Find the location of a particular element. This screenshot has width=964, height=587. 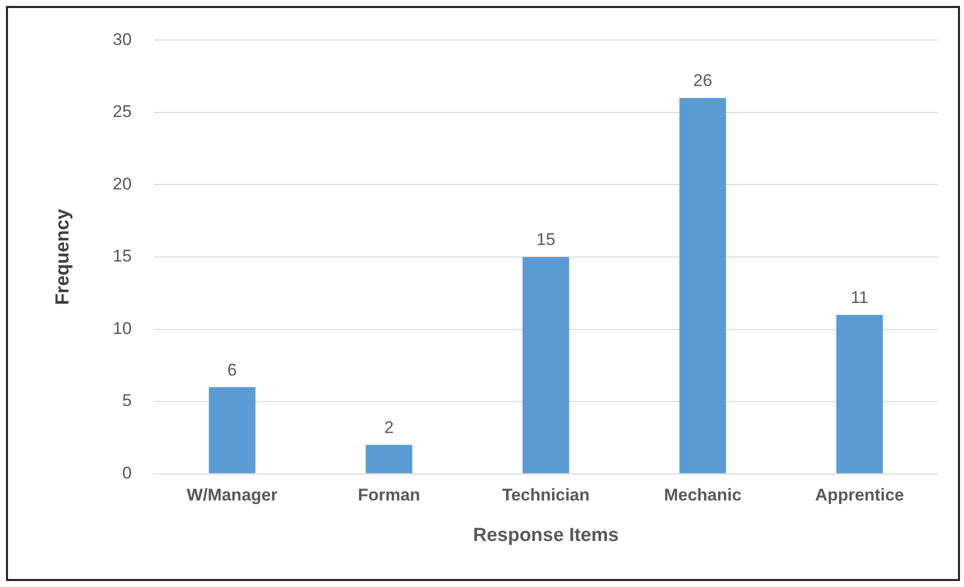

y-axis-title: Frequency is located at coordinates (63, 257).